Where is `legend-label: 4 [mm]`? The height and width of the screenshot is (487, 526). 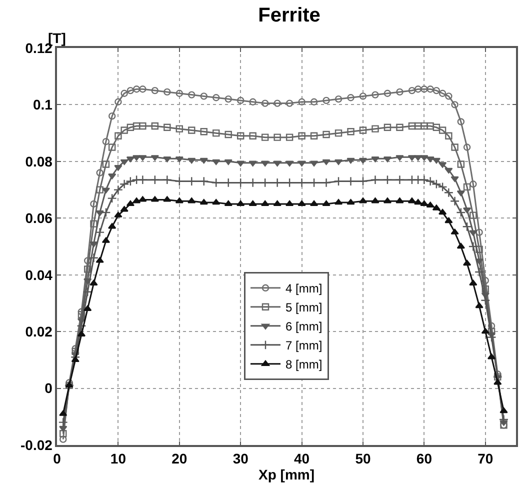
legend-label: 4 [mm] is located at coordinates (304, 289).